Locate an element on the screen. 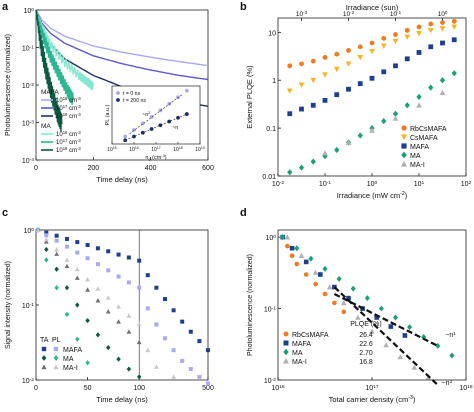 This screenshot has height=412, width=474. legend-plqe-value: 26.4 is located at coordinates (366, 335).